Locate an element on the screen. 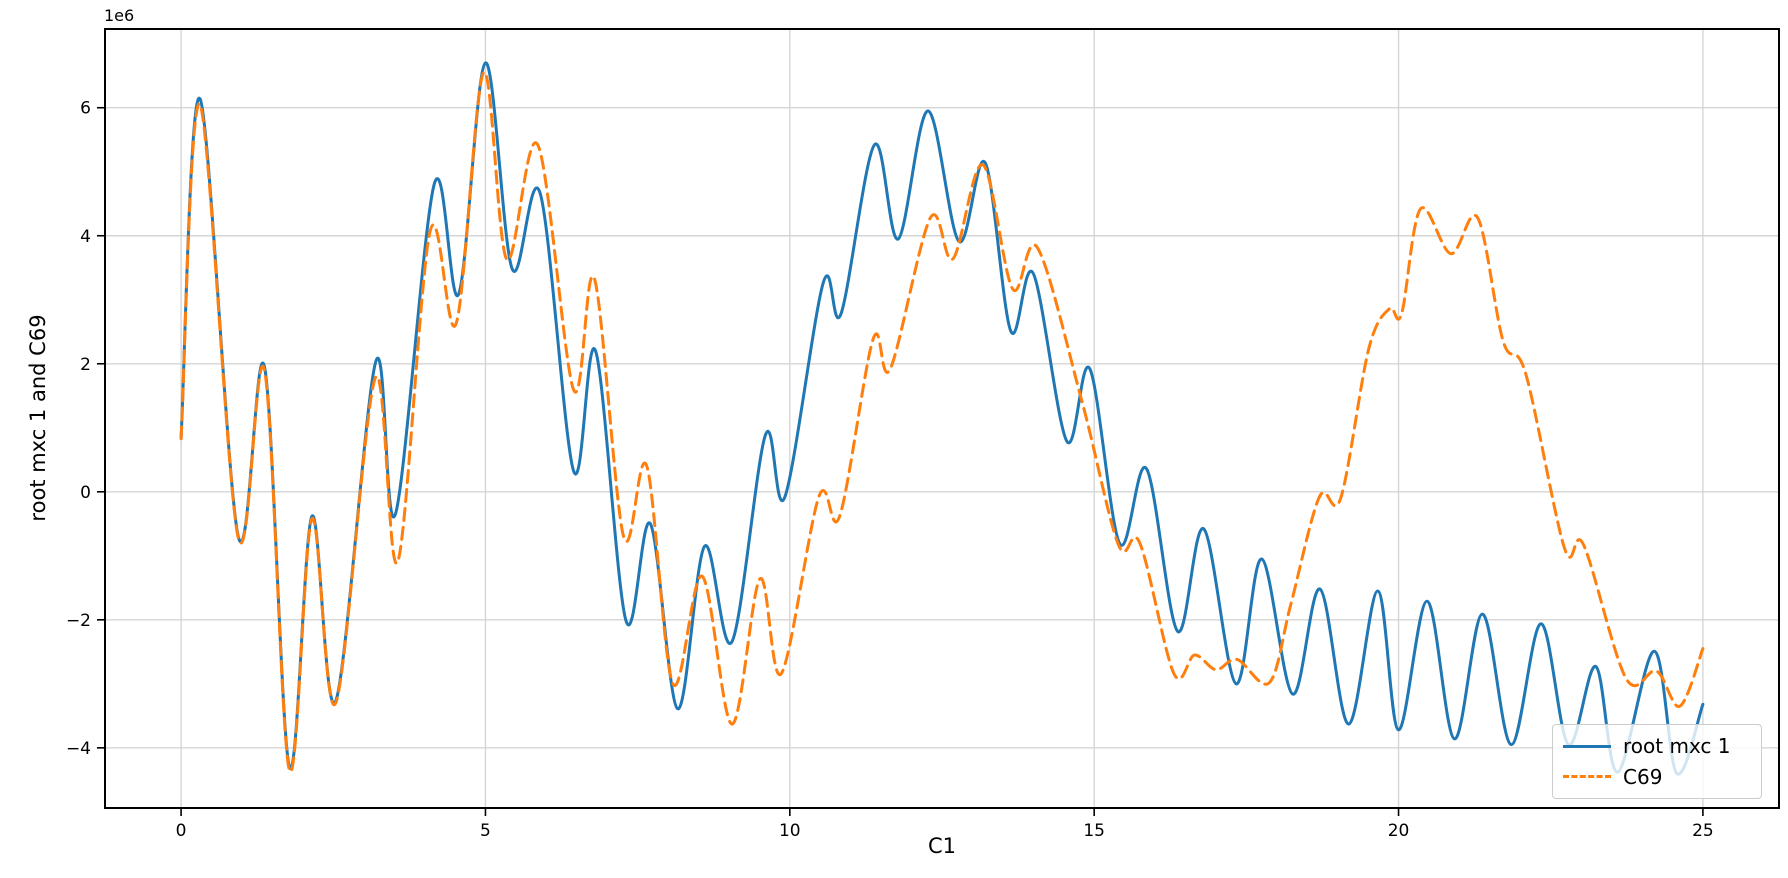 This screenshot has width=1788, height=878. legend-entry-root-mxc-1: root mxc 1 is located at coordinates (1657, 746).